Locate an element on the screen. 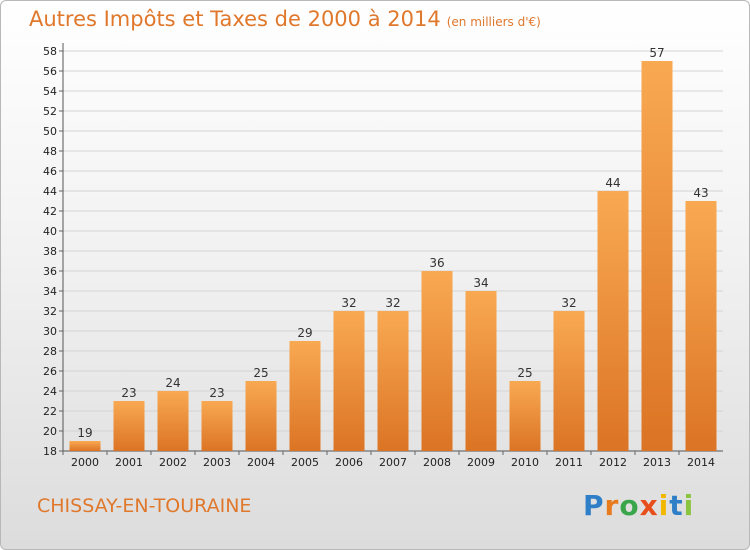  bar-2014 is located at coordinates (701, 326).